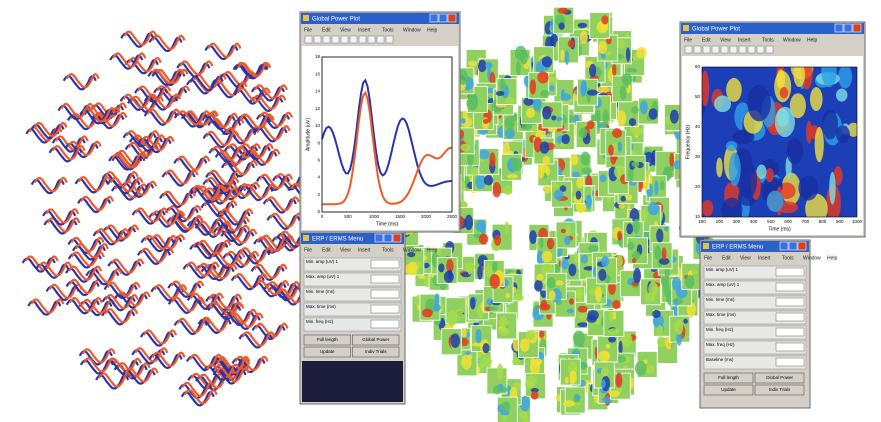  What do you see at coordinates (452, 216) in the screenshot?
I see `x-tick-label: 2500` at bounding box center [452, 216].